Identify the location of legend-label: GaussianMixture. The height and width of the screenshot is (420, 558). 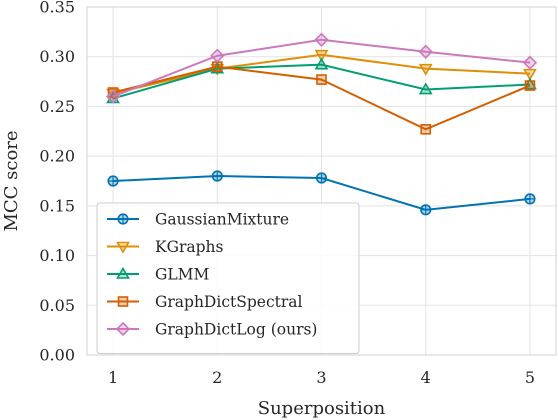
(222, 220).